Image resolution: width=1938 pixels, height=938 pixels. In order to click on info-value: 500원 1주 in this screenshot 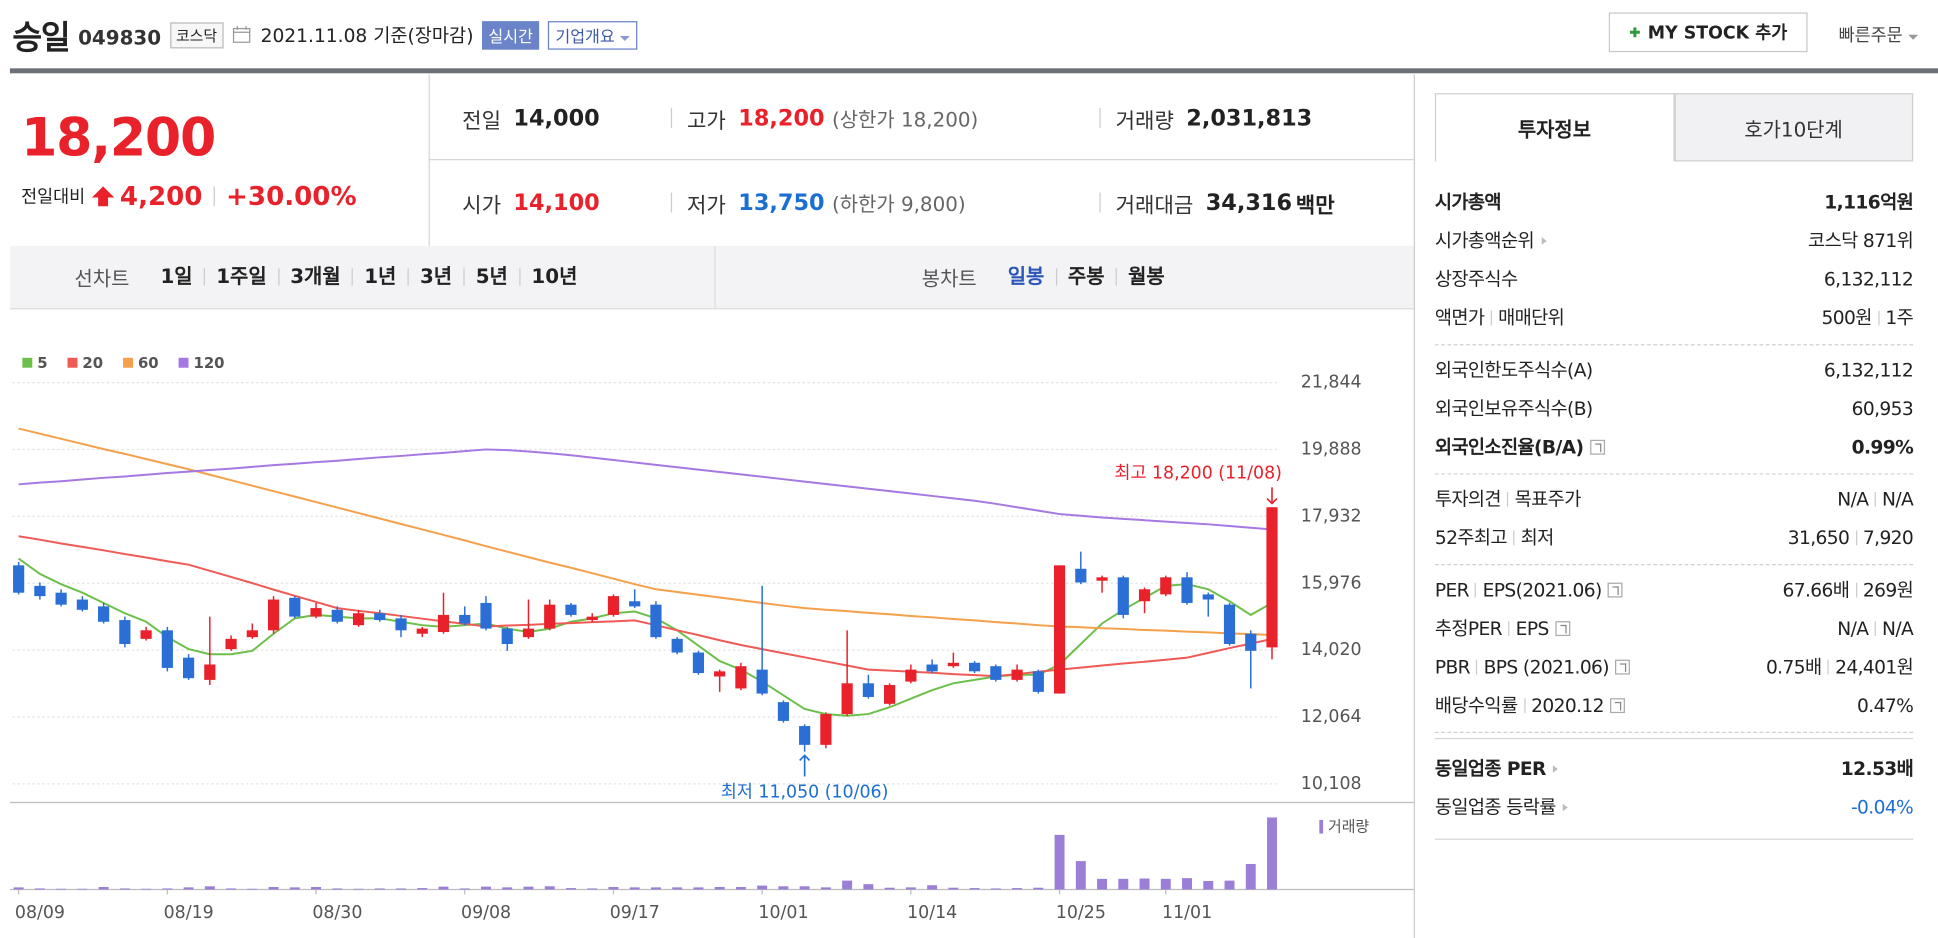, I will do `click(1867, 317)`.